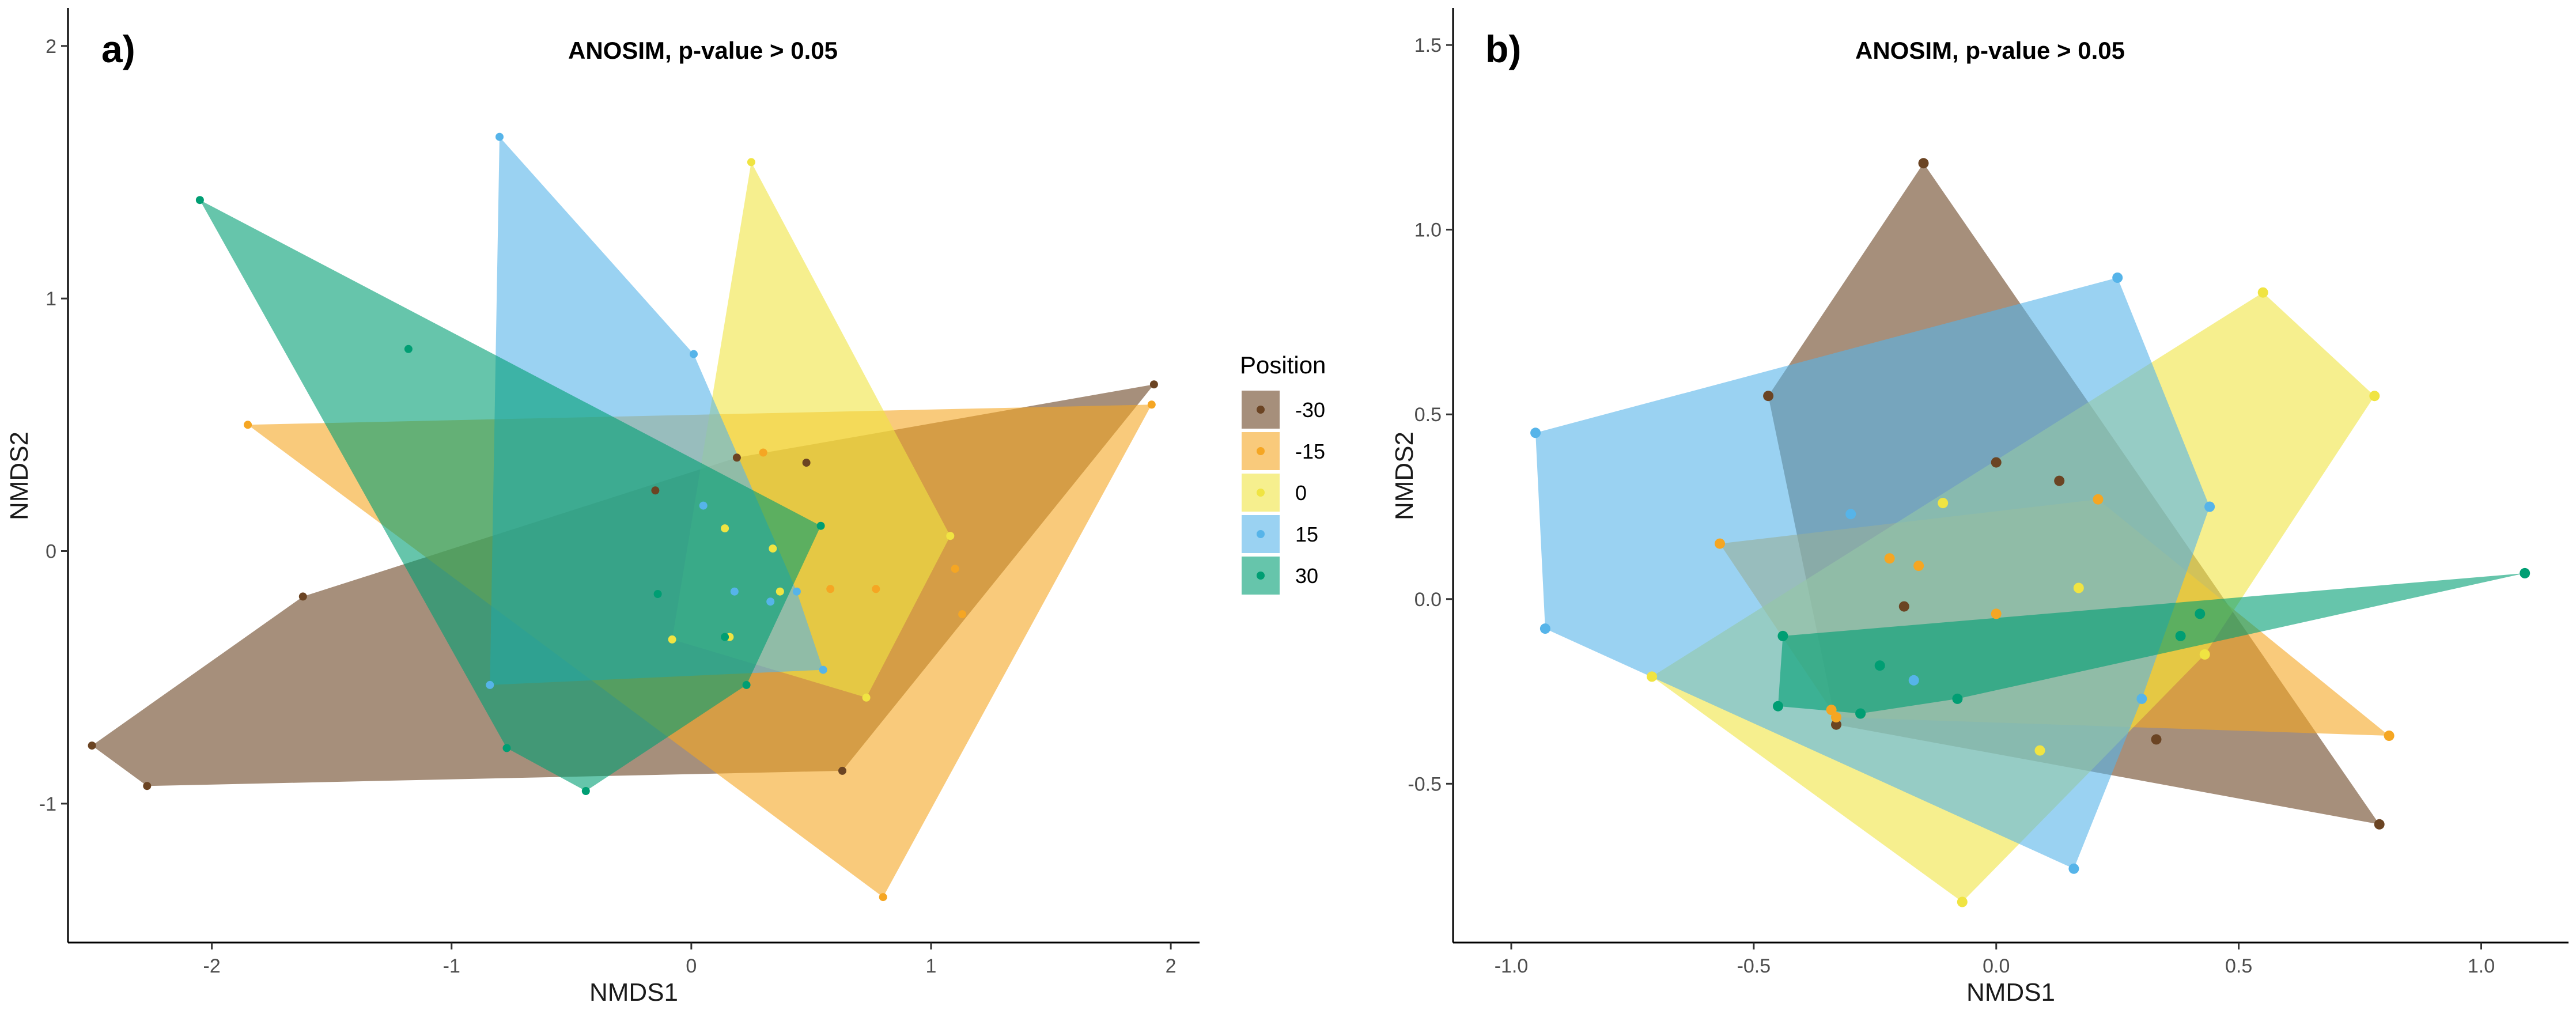 This screenshot has width=2576, height=1014. What do you see at coordinates (691, 966) in the screenshot?
I see `xtick-label-a-2: 0` at bounding box center [691, 966].